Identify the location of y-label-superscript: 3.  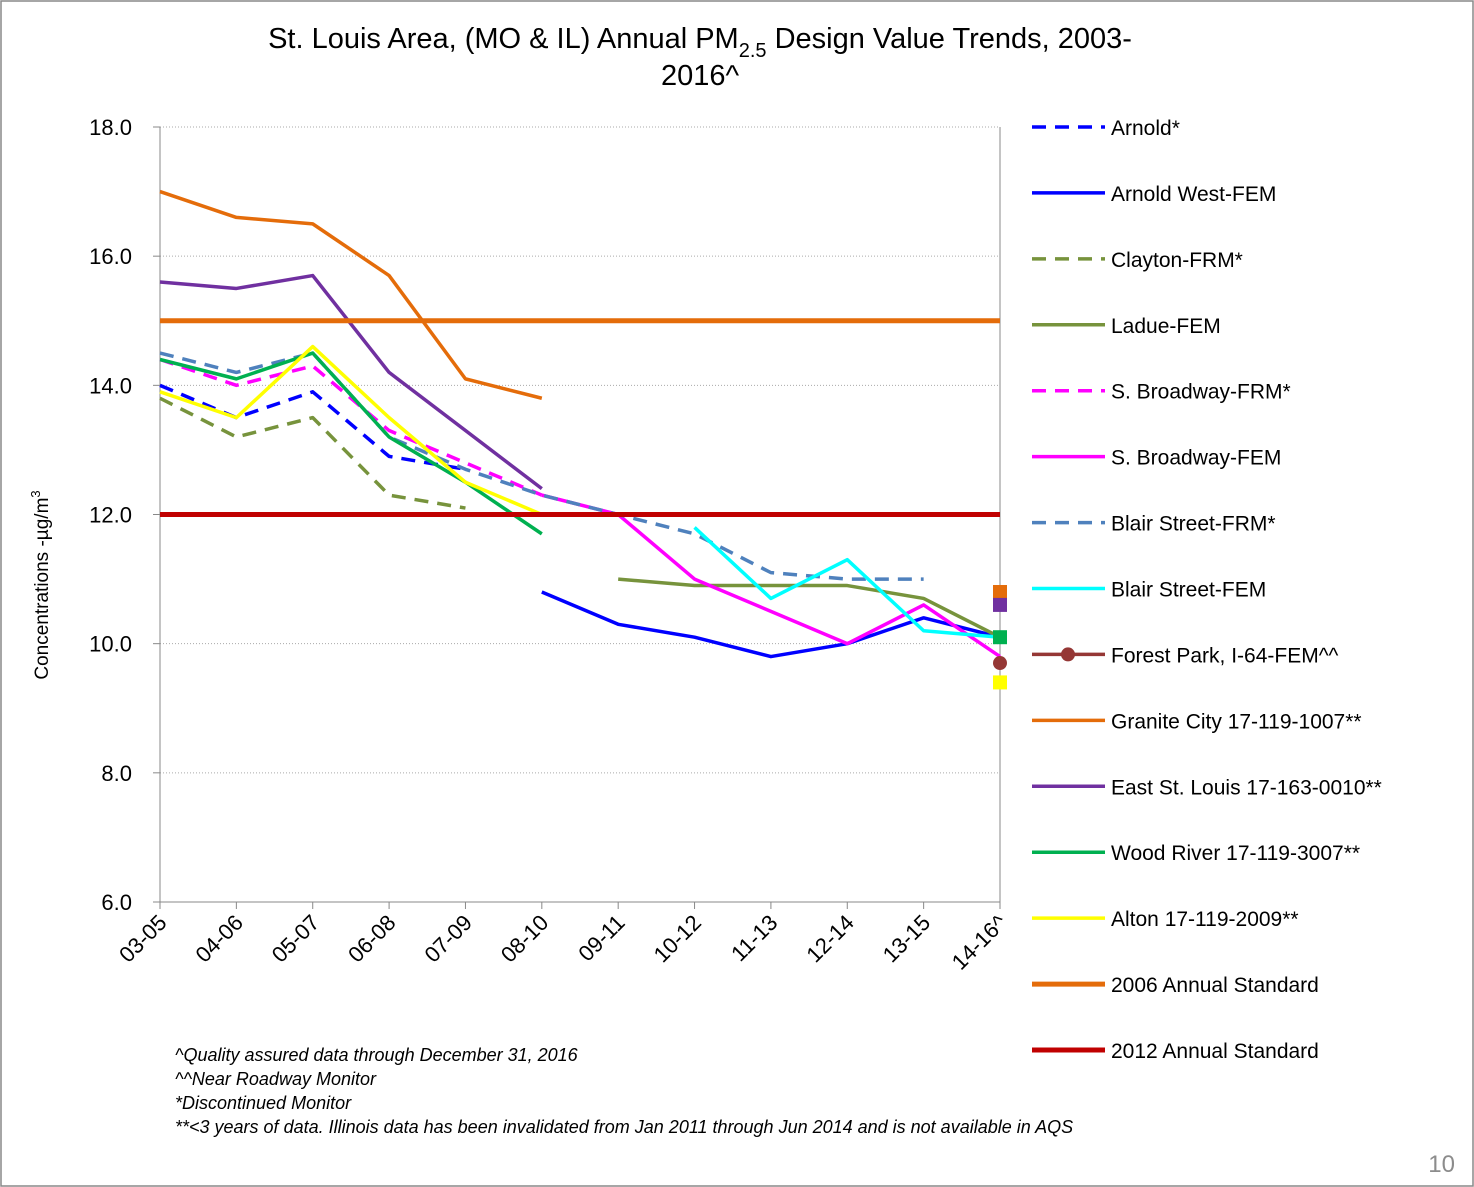
(35, 493).